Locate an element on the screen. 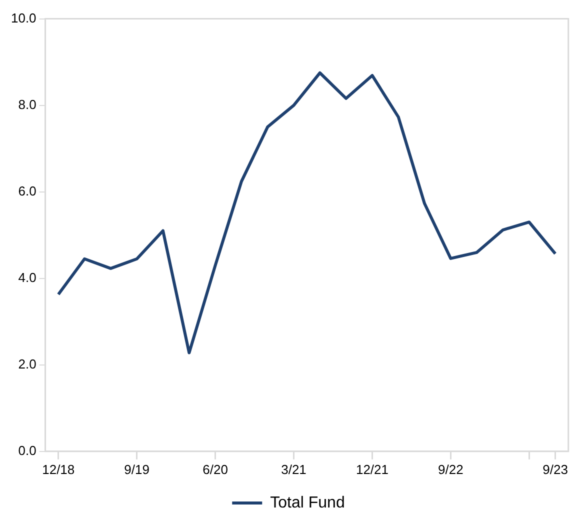  x-tick-label: 6/20 is located at coordinates (215, 469).